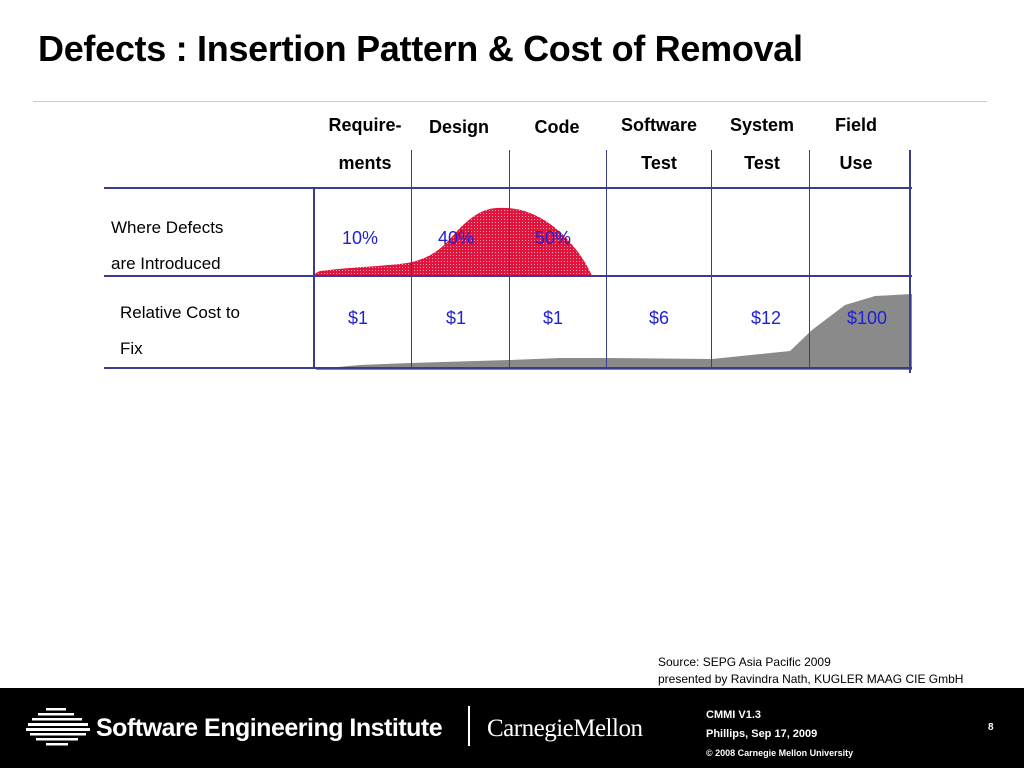 This screenshot has height=768, width=1024. I want to click on footer-course: CMMI V1.3, so click(734, 715).